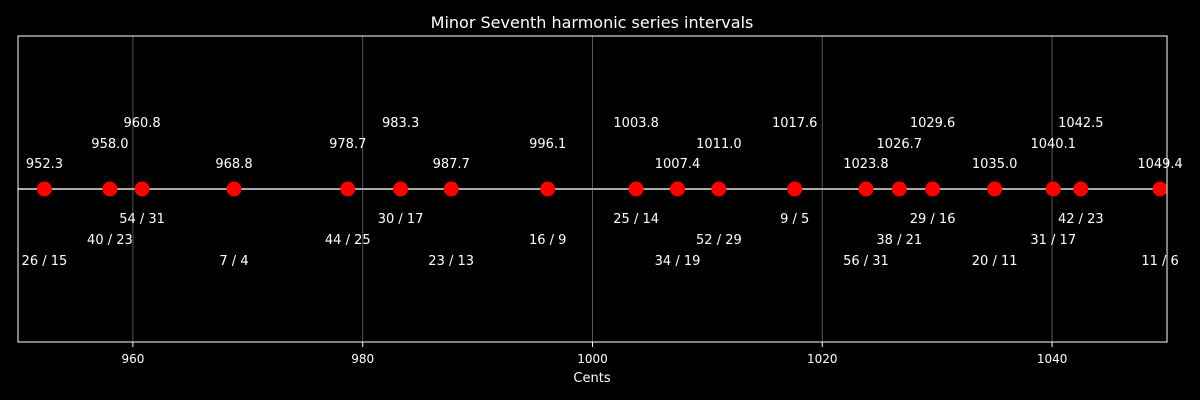  What do you see at coordinates (142, 219) in the screenshot?
I see `ratio-label: 54 / 31` at bounding box center [142, 219].